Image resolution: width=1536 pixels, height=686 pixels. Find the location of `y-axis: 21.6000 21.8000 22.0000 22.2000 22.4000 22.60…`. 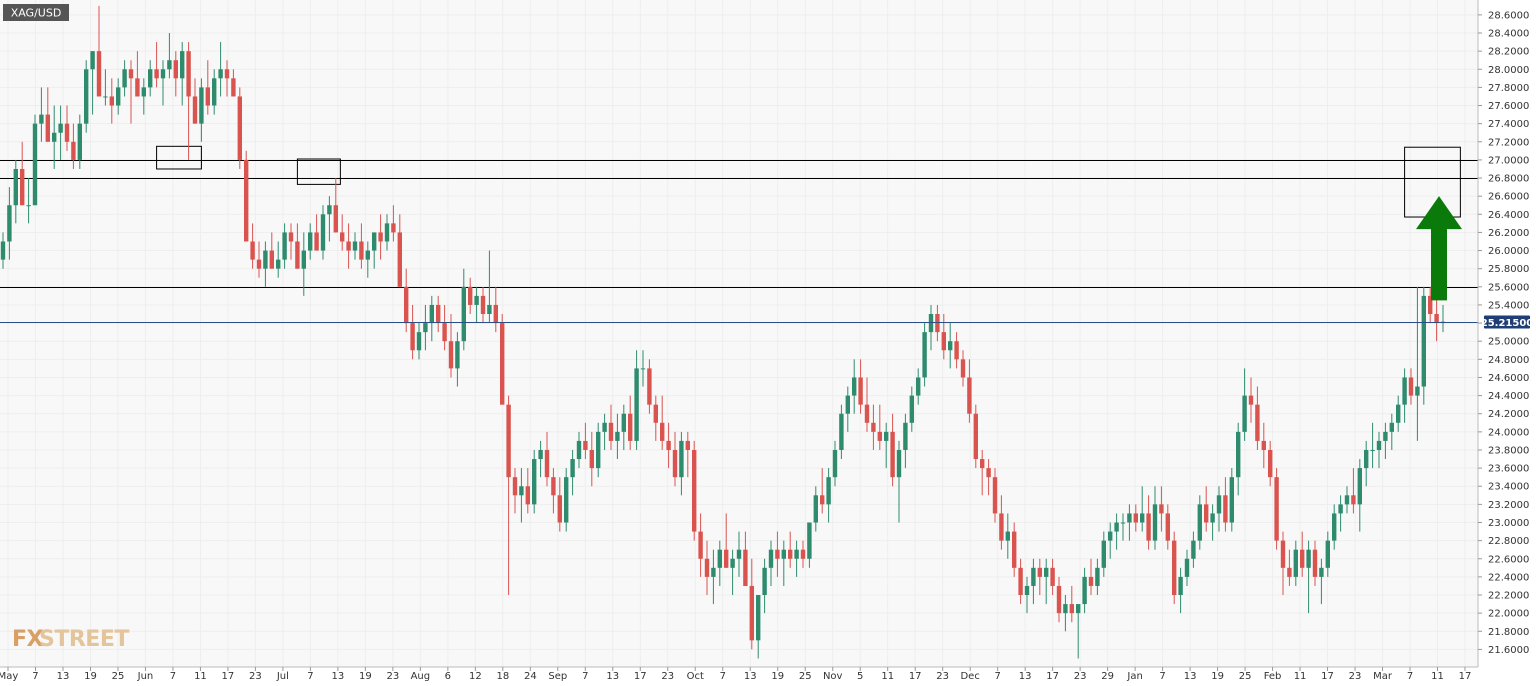

y-axis: 21.6000 21.8000 22.0000 22.2000 22.4000 22.60… is located at coordinates (1503, 333).